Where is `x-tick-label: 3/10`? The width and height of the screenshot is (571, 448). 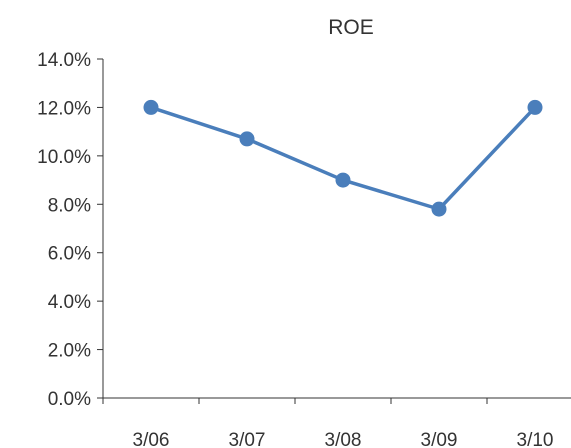
x-tick-label: 3/10 is located at coordinates (535, 439).